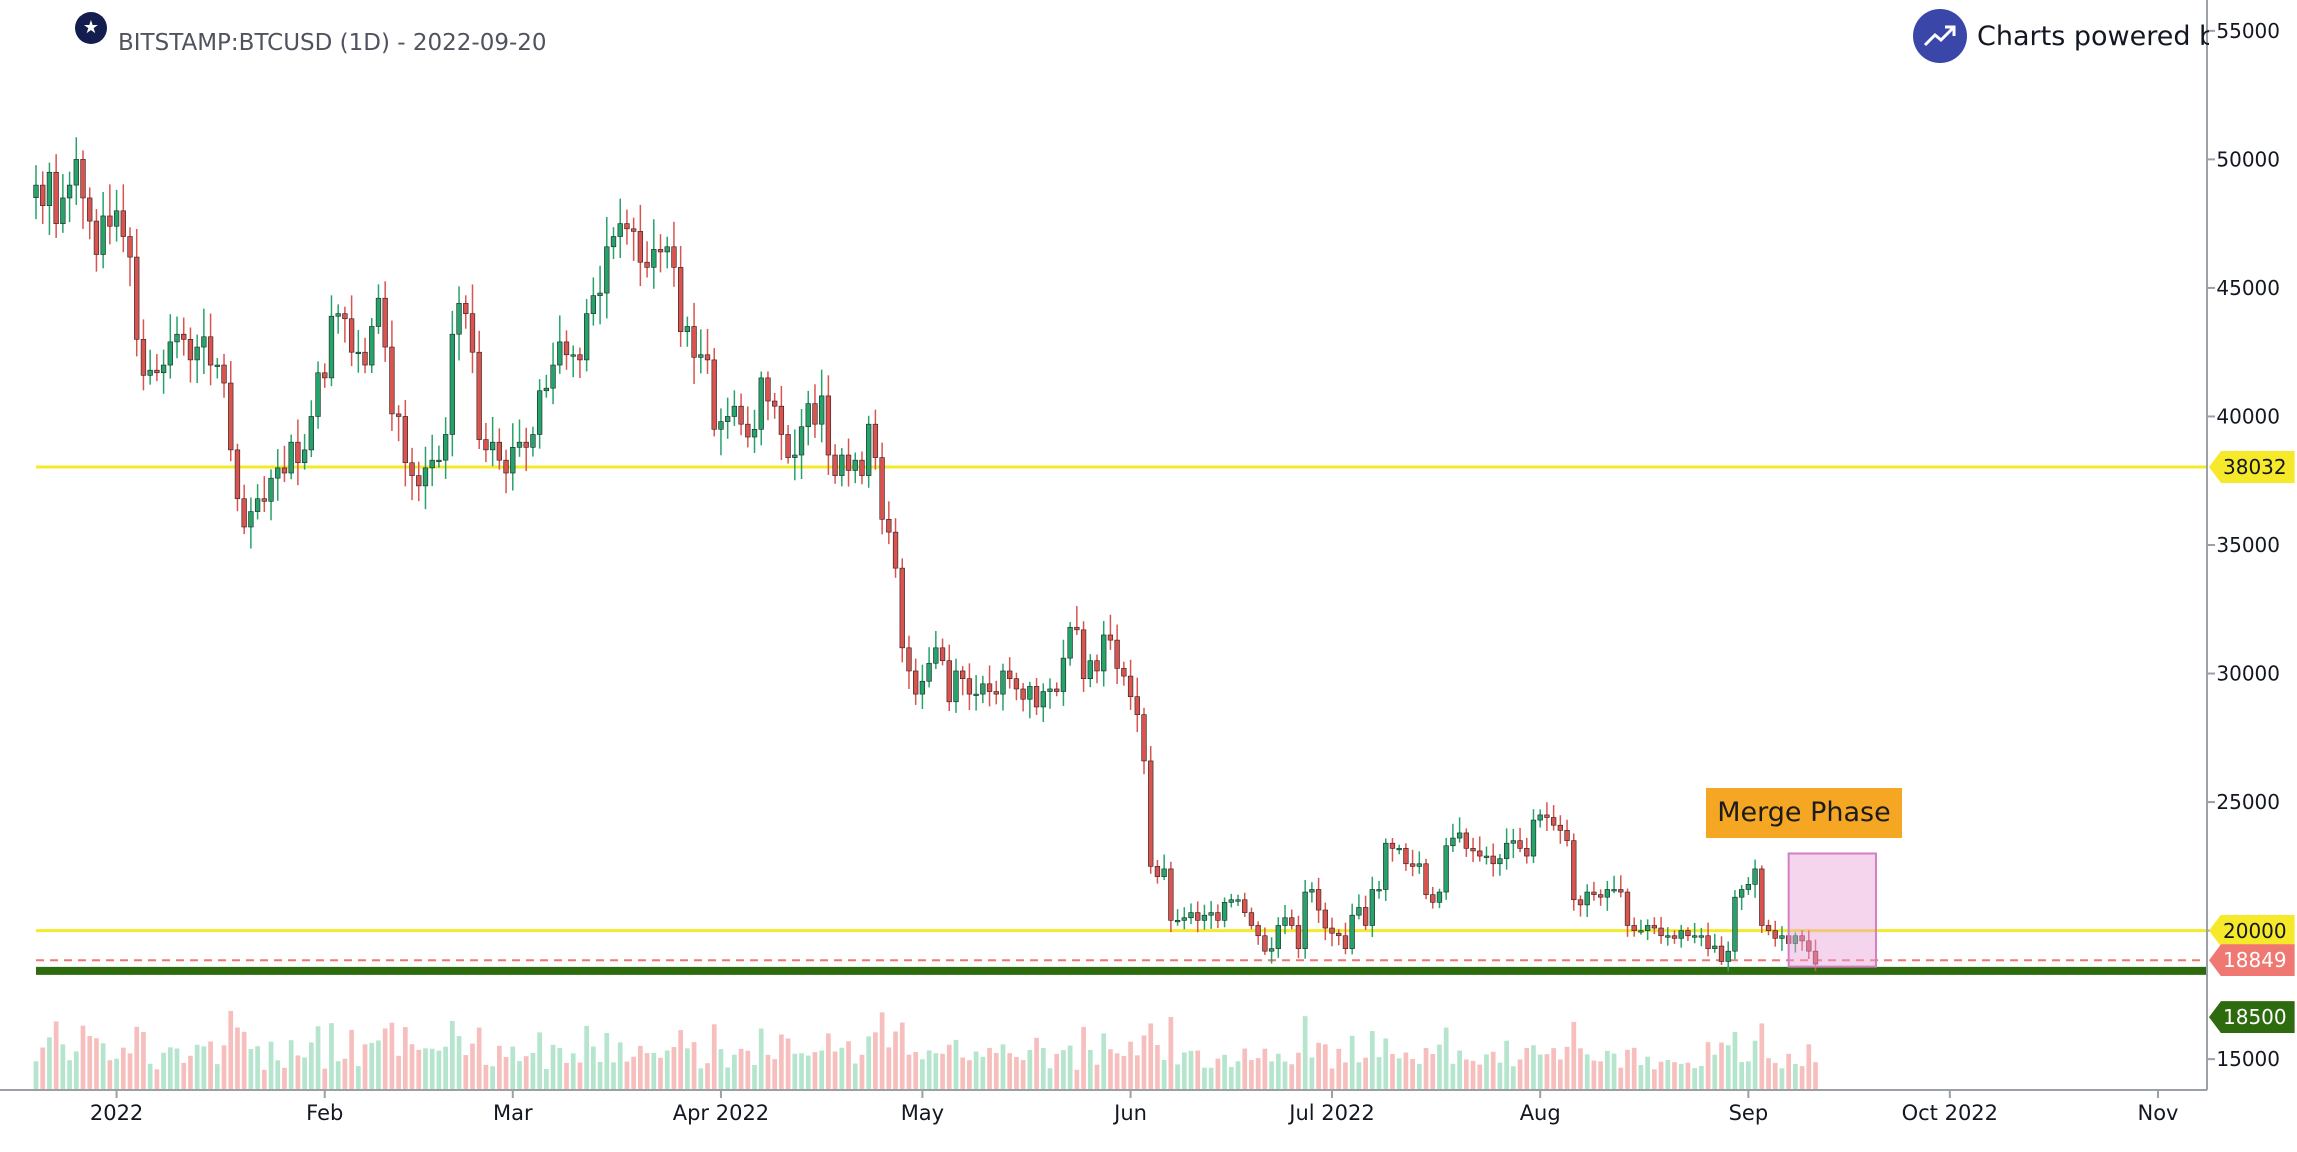 The height and width of the screenshot is (1152, 2297). I want to click on time-tick-label: Feb, so click(324, 1113).